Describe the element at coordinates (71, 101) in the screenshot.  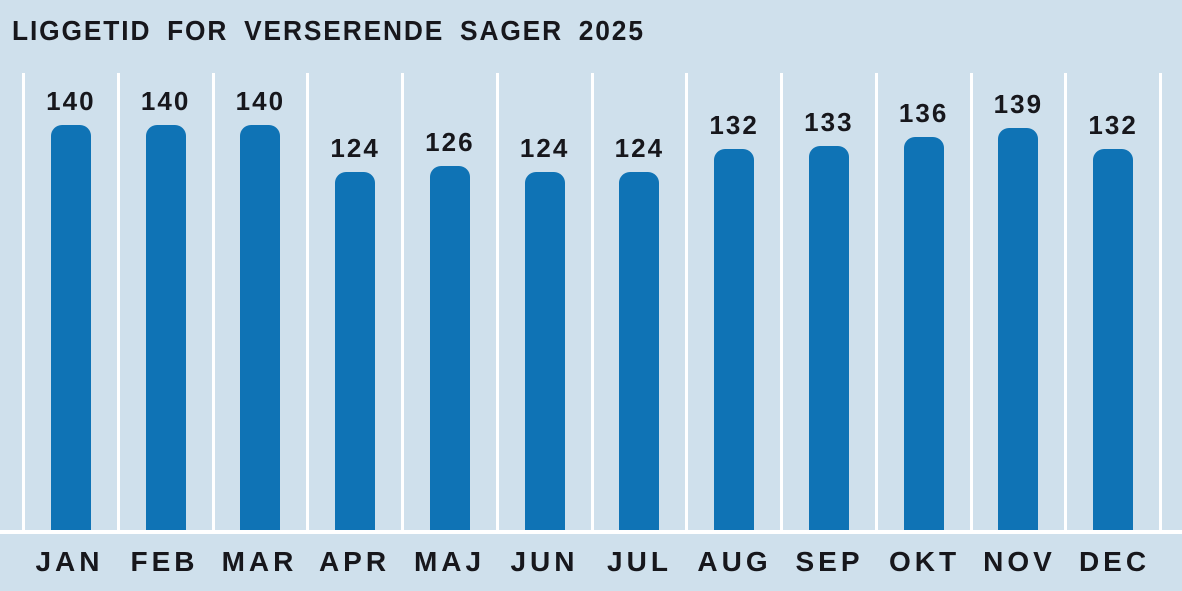
I see `bar-value-label-jan: 140` at that location.